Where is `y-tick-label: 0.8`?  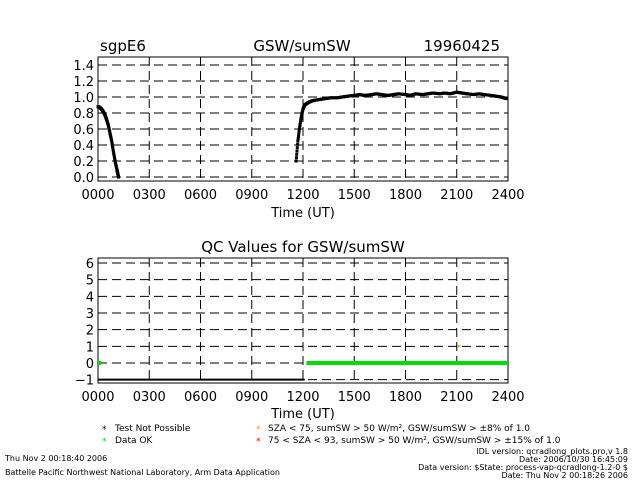
y-tick-label: 0.8 is located at coordinates (83, 114).